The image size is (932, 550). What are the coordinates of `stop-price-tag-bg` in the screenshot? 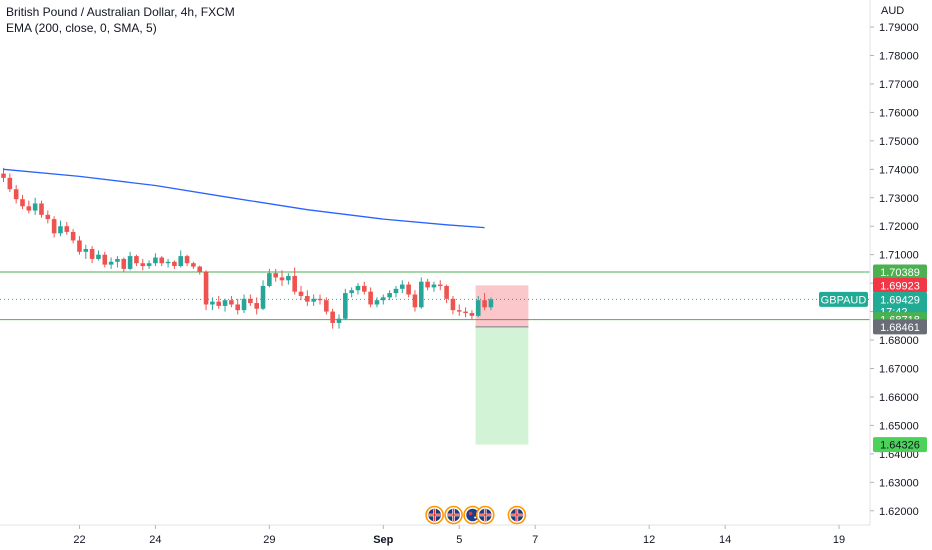 It's located at (900, 285).